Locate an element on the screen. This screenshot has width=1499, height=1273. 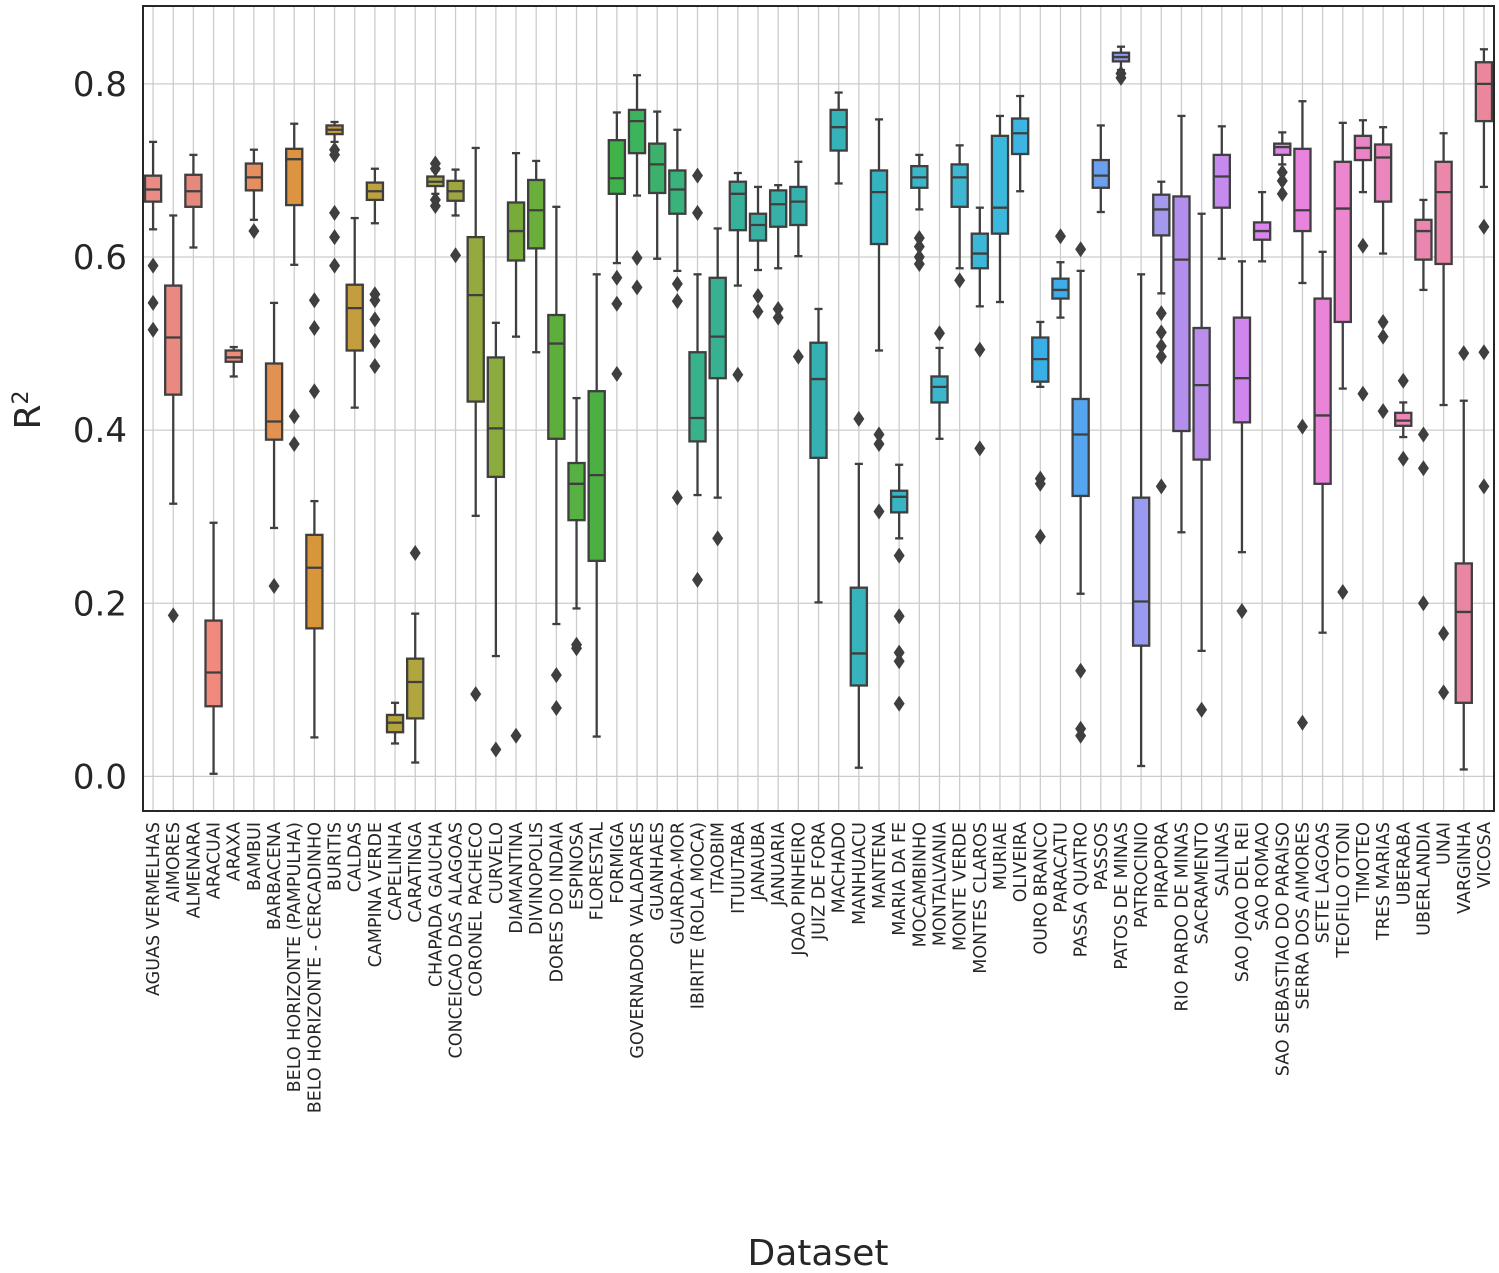
x-tick-label: BELO HORIZONTE (PAMPULHA) is located at coordinates (295, 957).